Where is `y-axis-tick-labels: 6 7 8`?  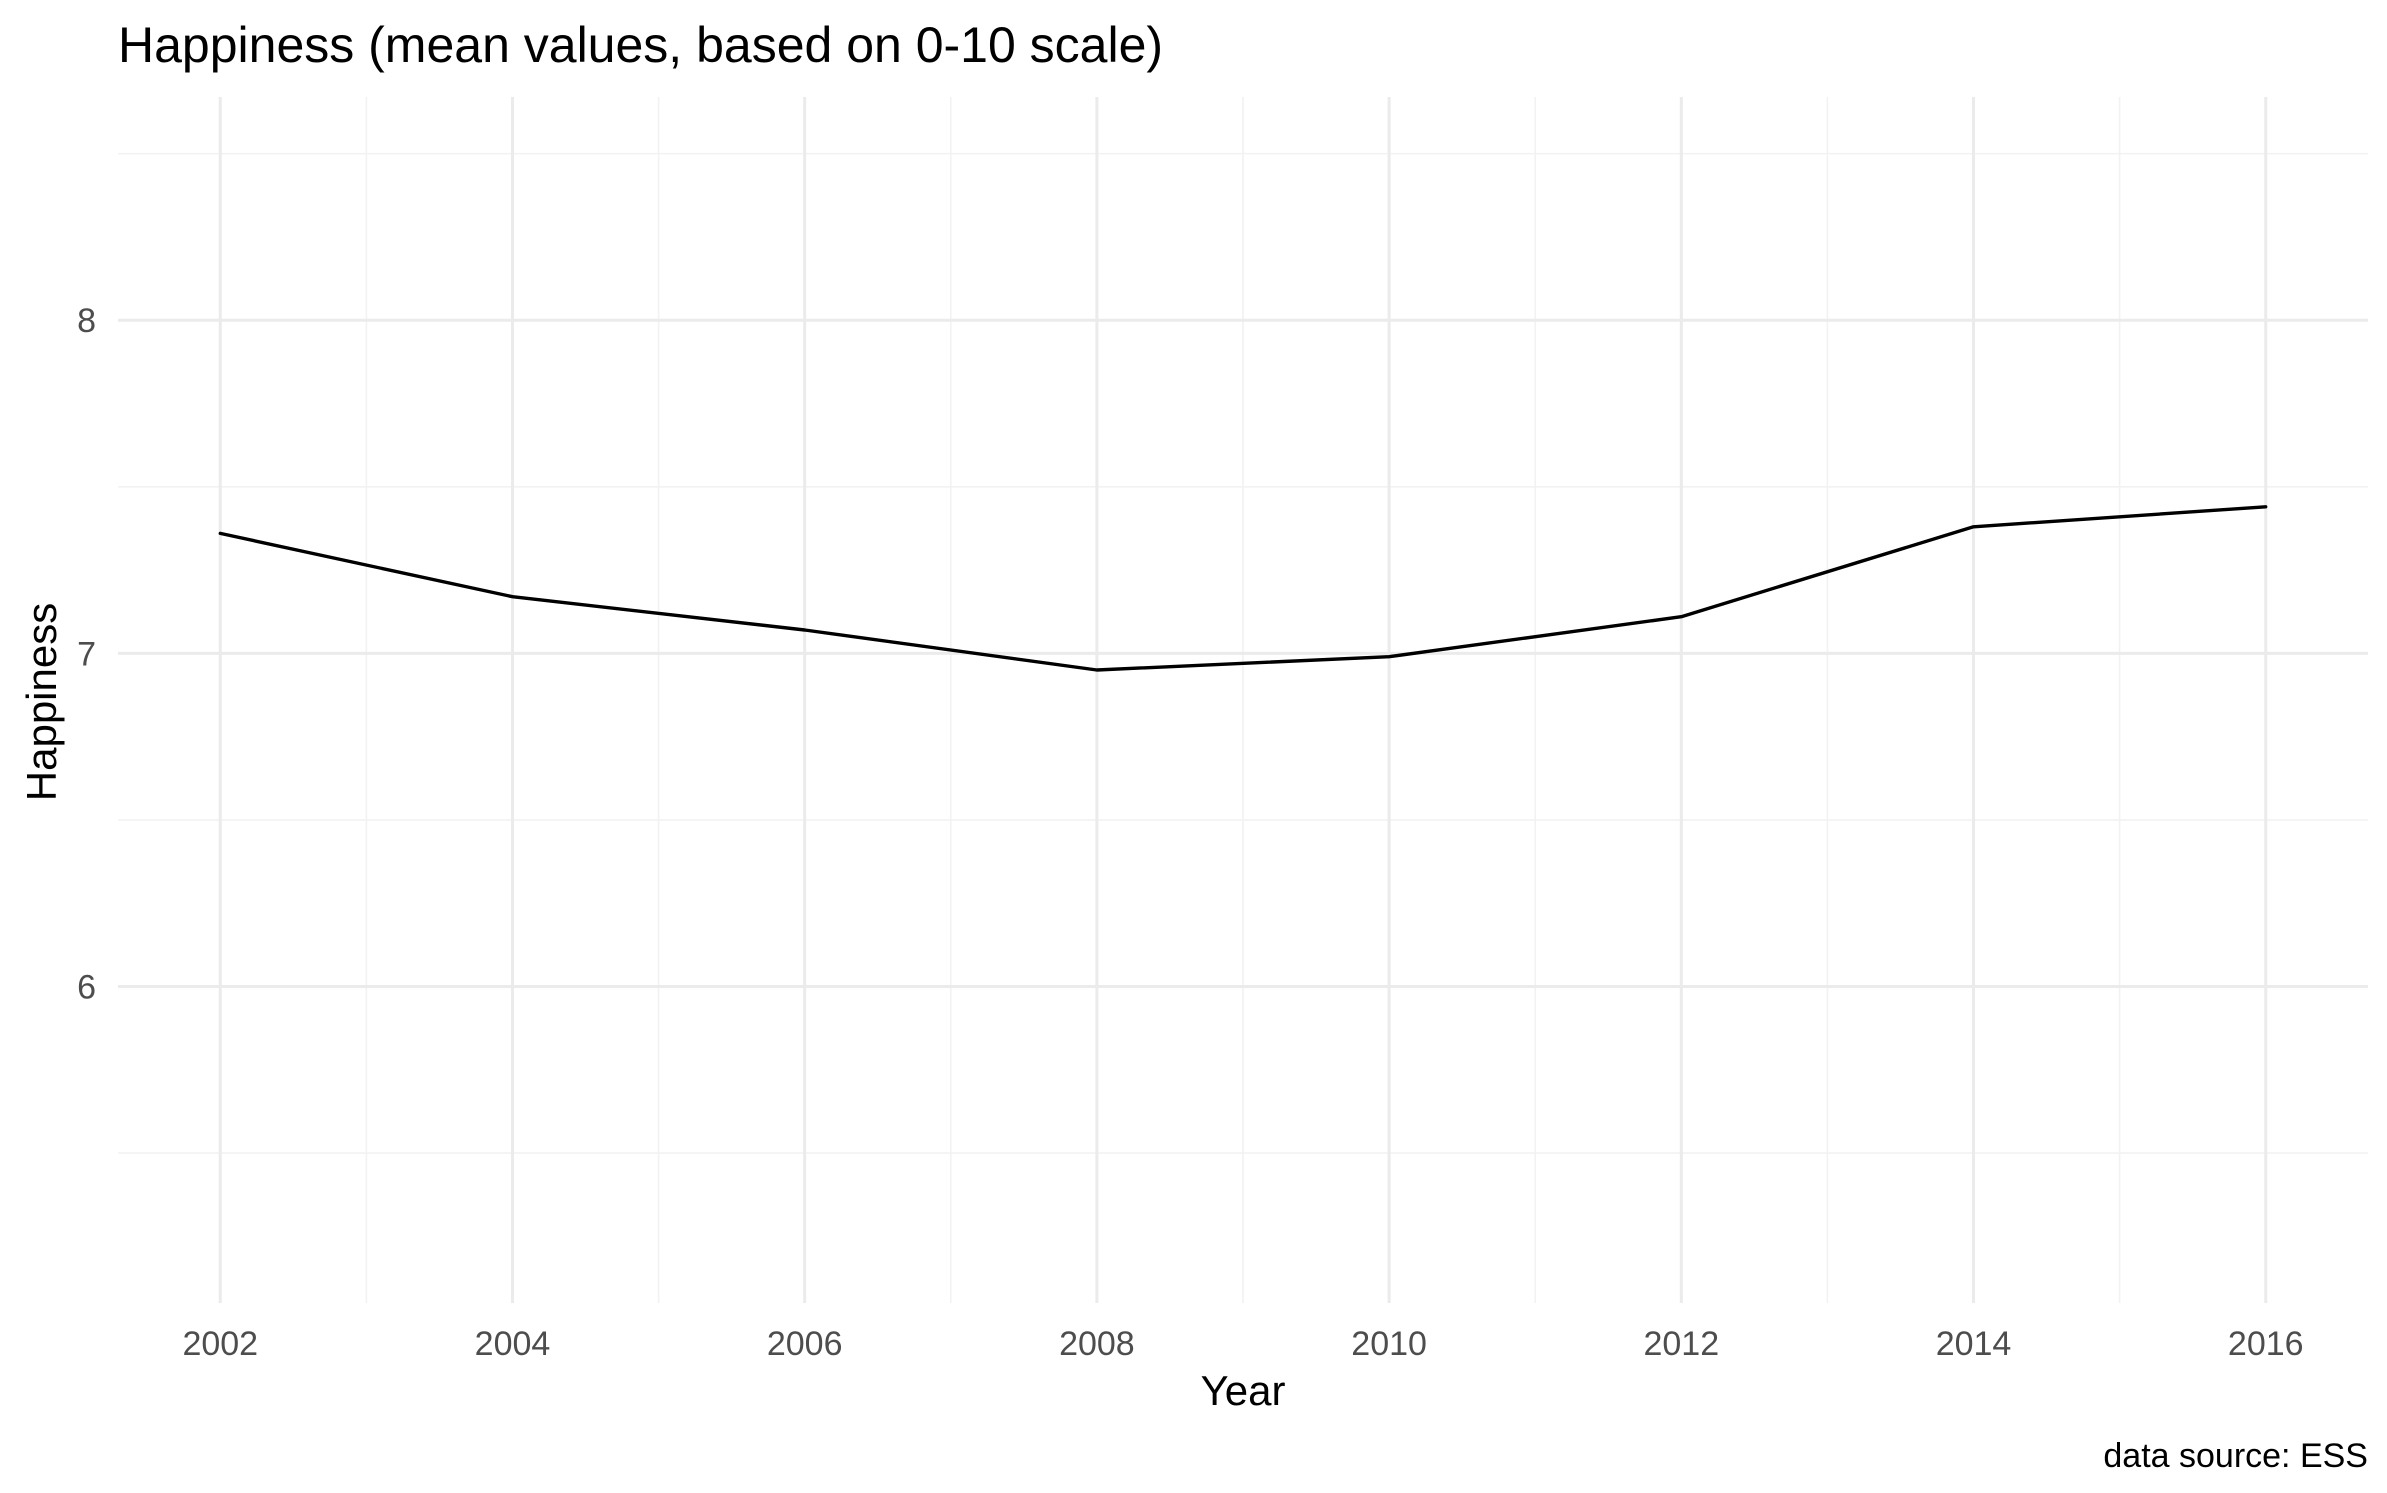 y-axis-tick-labels: 6 7 8 is located at coordinates (86, 654).